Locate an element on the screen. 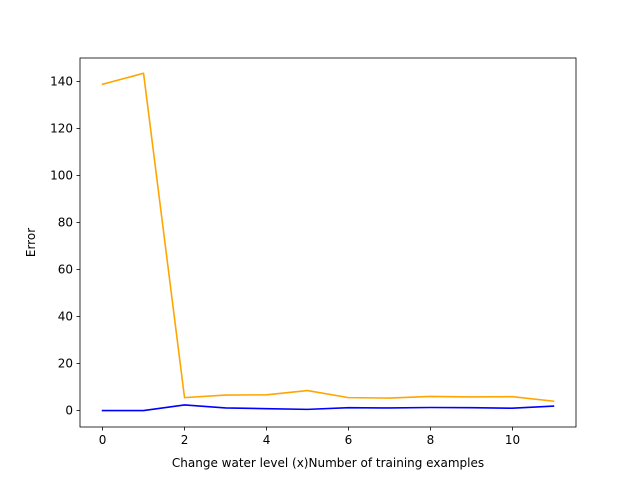 The width and height of the screenshot is (640, 480). y-tick-label: 120 is located at coordinates (61, 129).